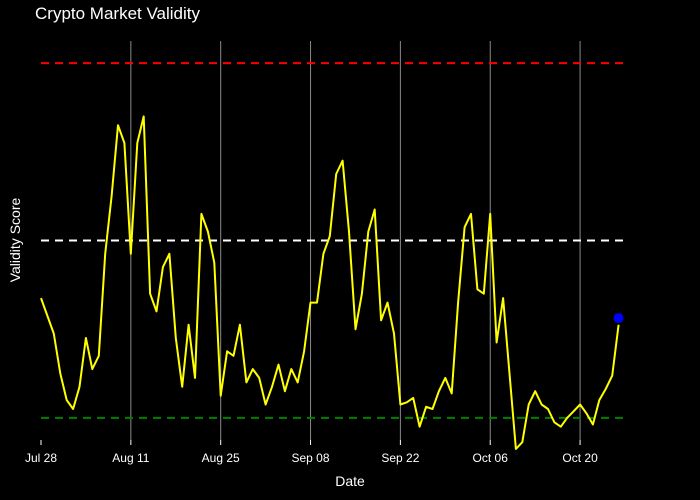 This screenshot has width=700, height=500. Describe the element at coordinates (221, 458) in the screenshot. I see `x-tick-label: Aug 25` at that location.